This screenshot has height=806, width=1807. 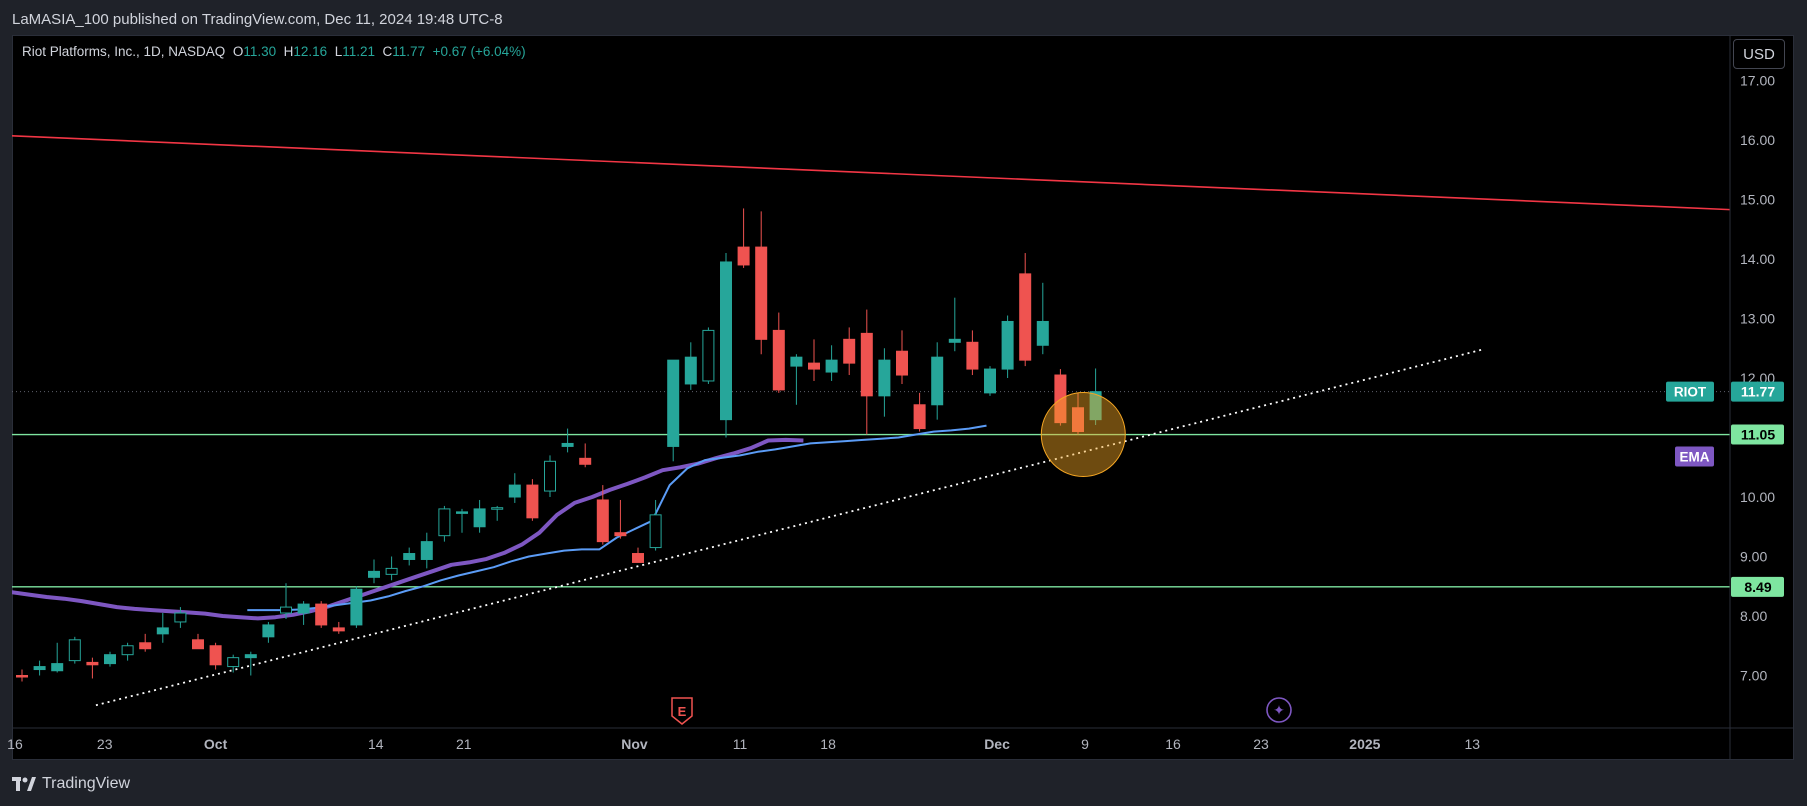 What do you see at coordinates (1757, 259) in the screenshot?
I see `price-tick-label: 14.00` at bounding box center [1757, 259].